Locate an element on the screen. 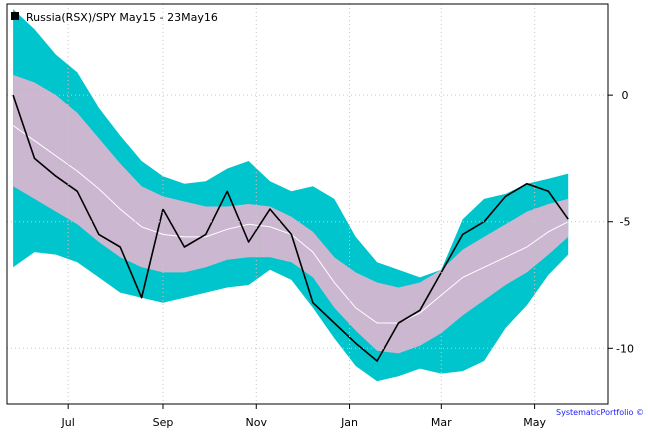 The image size is (648, 432). chart-title: Russia(RSX)/SPY May15 - 23May16 is located at coordinates (122, 17).